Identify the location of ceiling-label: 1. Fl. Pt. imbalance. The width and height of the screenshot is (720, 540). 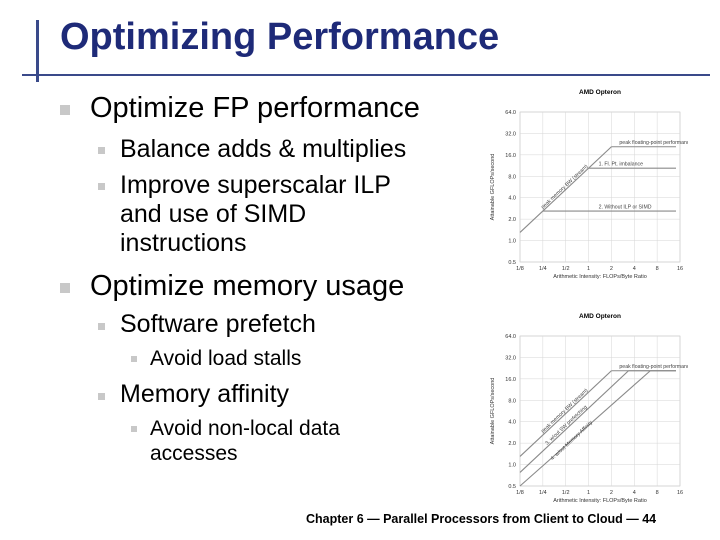
(621, 165).